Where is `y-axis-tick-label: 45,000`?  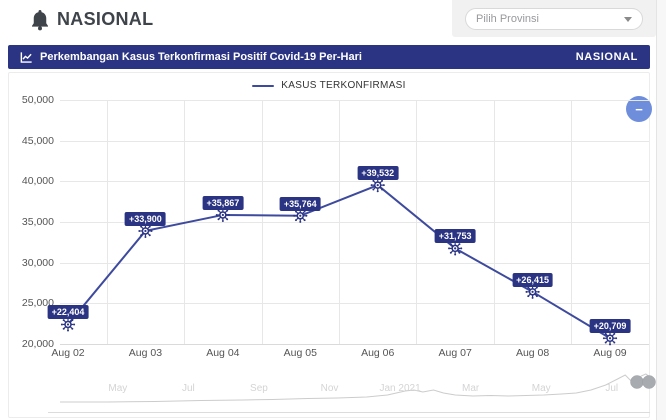
y-axis-tick-label: 45,000 is located at coordinates (37, 140).